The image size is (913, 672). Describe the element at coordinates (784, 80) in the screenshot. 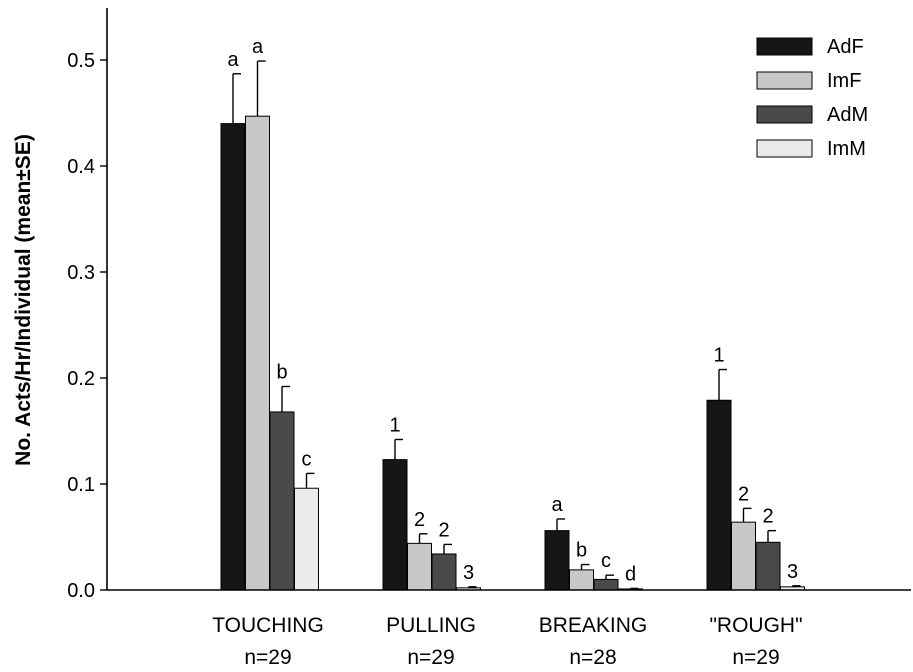

I see `legend-swatch-imf` at that location.